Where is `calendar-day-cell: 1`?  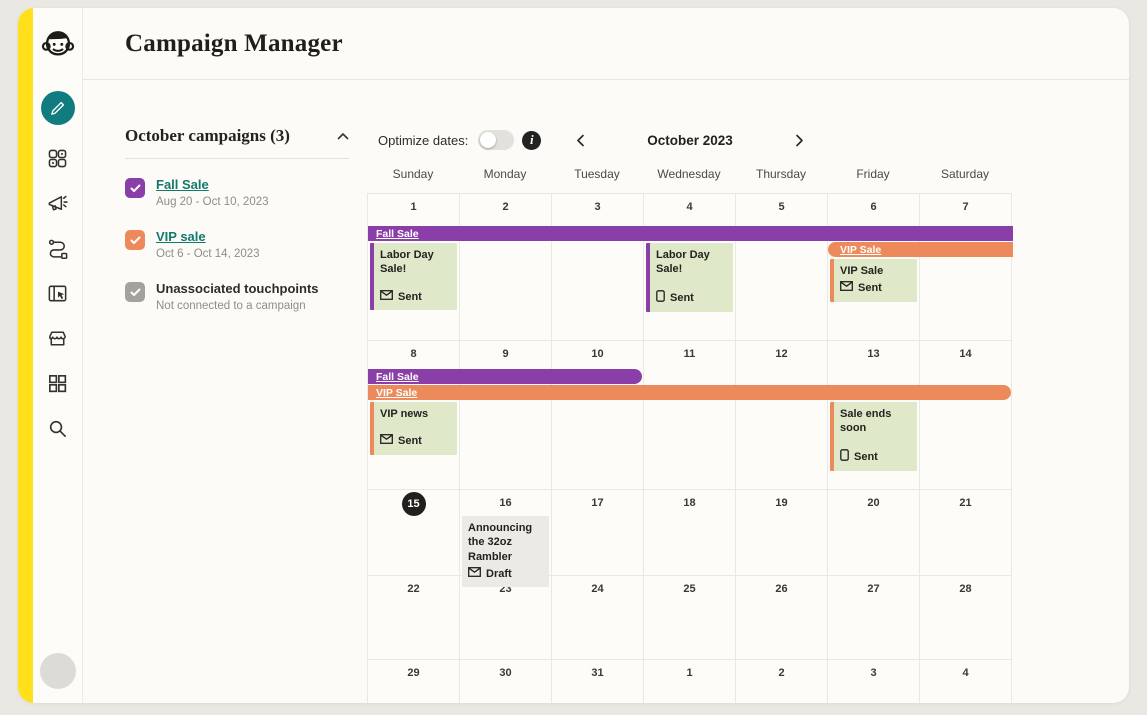
calendar-day-cell: 1 is located at coordinates (690, 681).